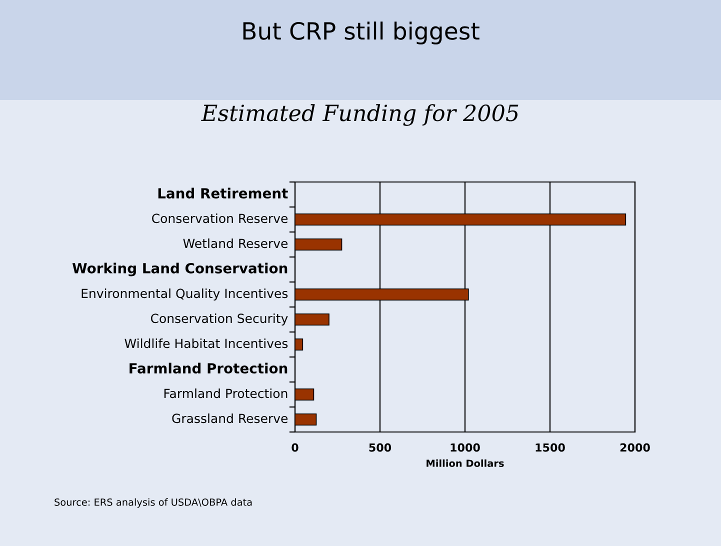  What do you see at coordinates (550, 447) in the screenshot?
I see `x-tick-label: 1500` at bounding box center [550, 447].